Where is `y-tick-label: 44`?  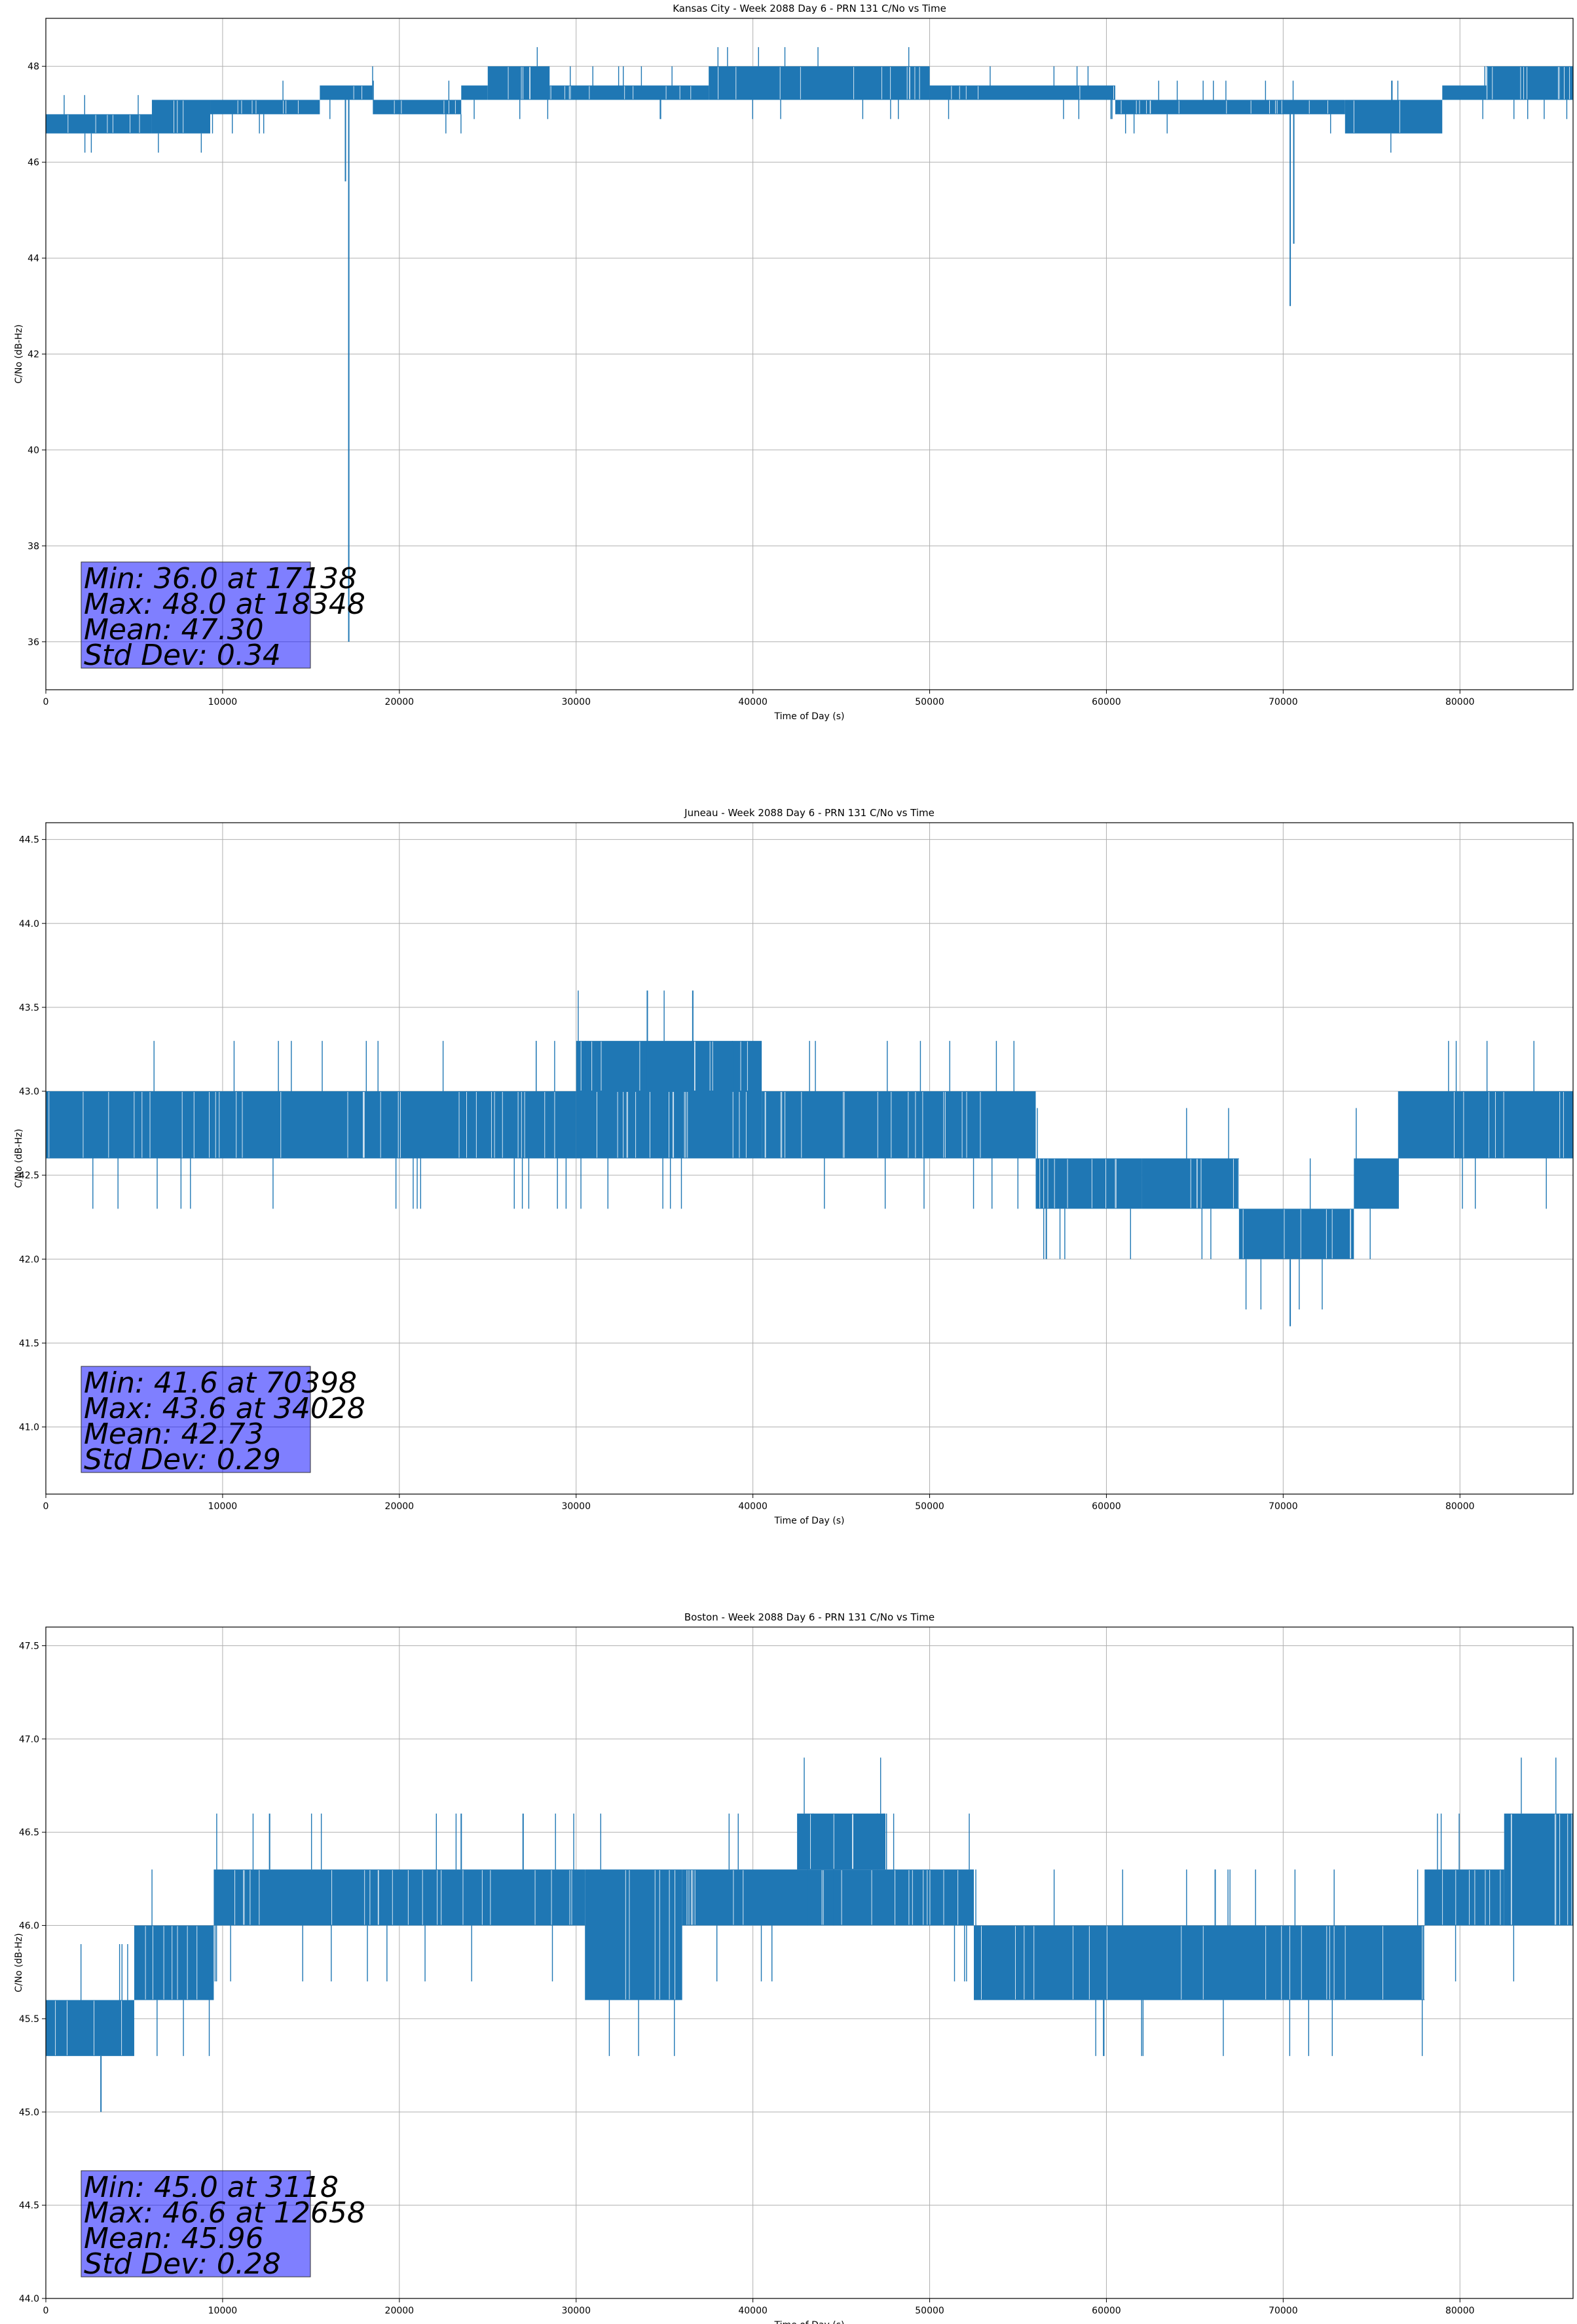 y-tick-label: 44 is located at coordinates (33, 258).